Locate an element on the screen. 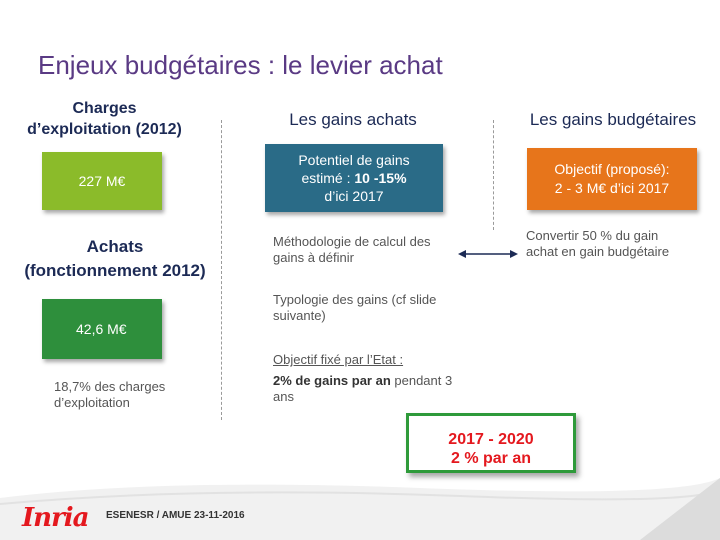 The image size is (720, 540). connector-arrow is located at coordinates (488, 254).